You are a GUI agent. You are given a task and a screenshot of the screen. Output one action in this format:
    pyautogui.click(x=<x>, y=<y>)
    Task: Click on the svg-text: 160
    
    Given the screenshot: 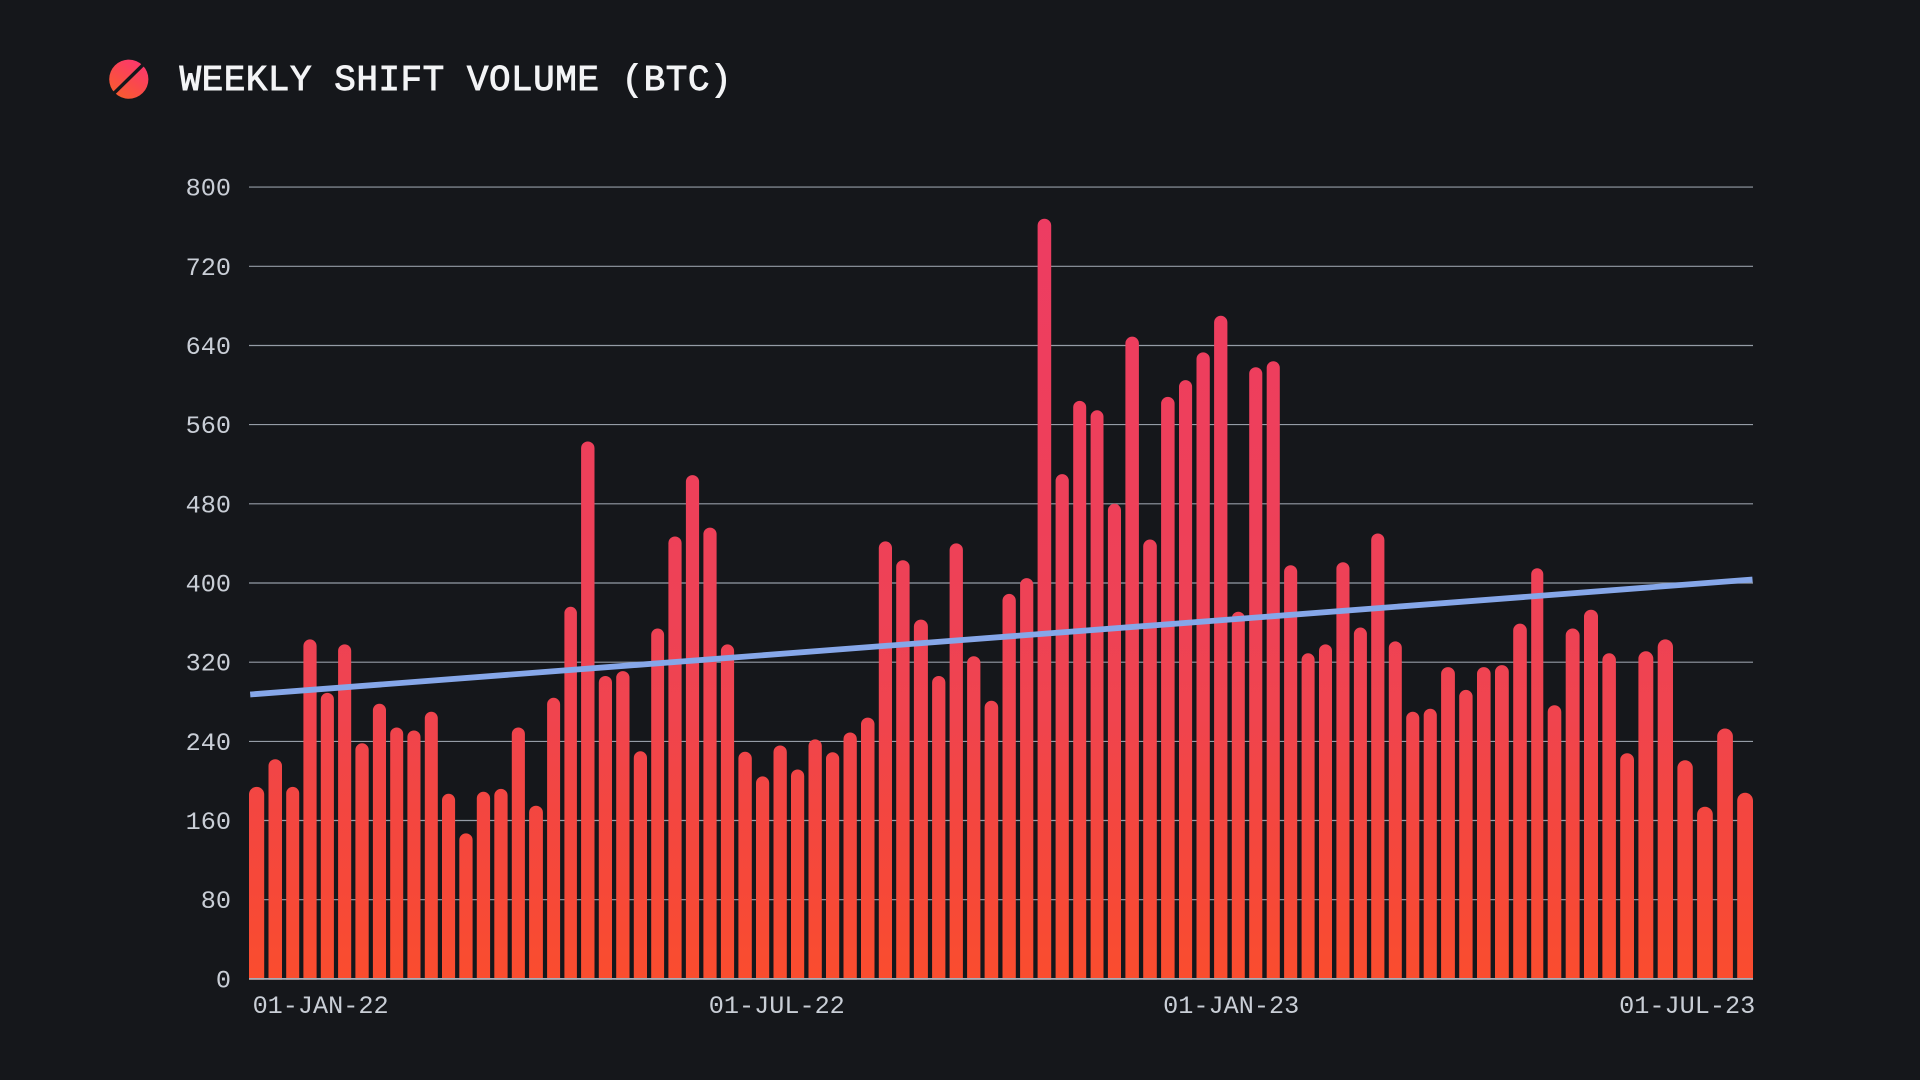 What is the action you would take?
    pyautogui.click(x=208, y=822)
    